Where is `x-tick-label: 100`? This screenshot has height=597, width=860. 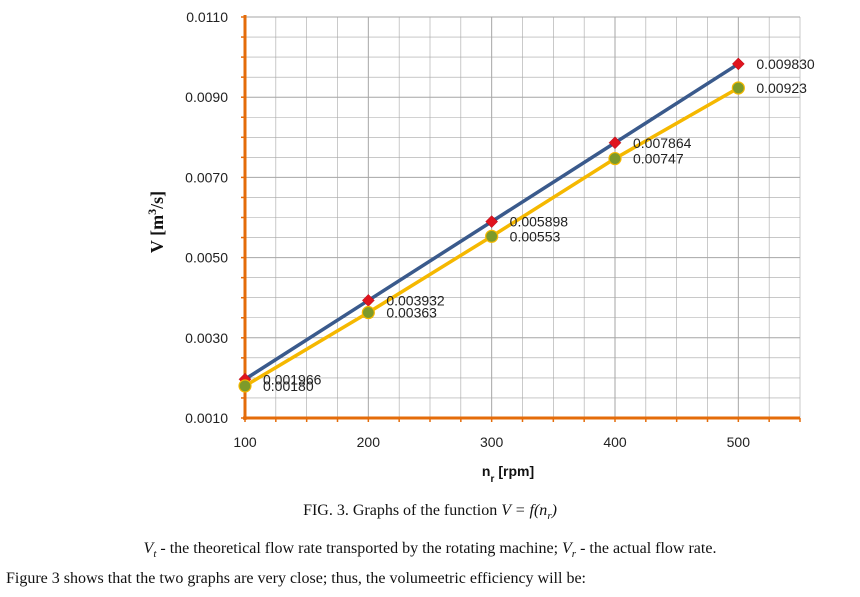
x-tick-label: 100 is located at coordinates (245, 442).